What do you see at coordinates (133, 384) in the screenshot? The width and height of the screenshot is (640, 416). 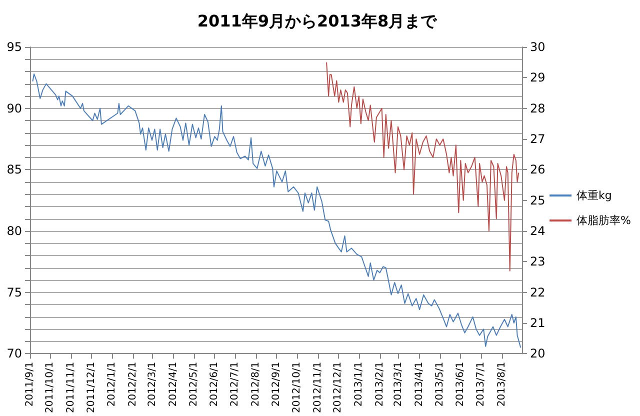 I see `x-tick-label: 2012/2/1` at bounding box center [133, 384].